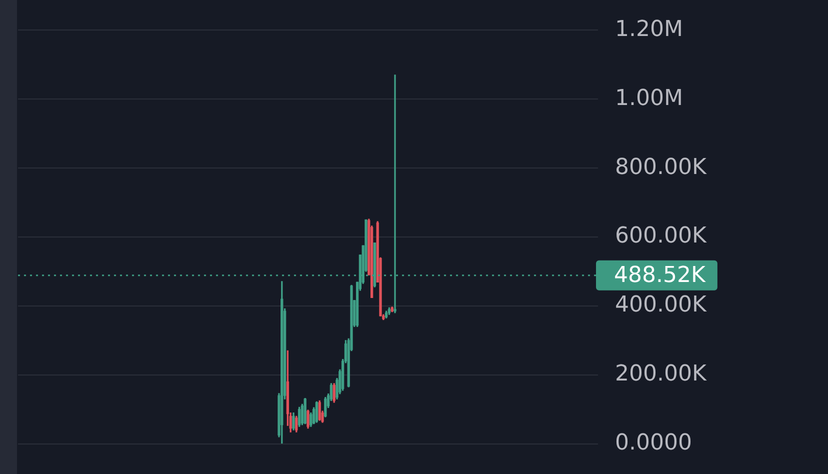  I want to click on y-tick-label: 0.0000, so click(653, 443).